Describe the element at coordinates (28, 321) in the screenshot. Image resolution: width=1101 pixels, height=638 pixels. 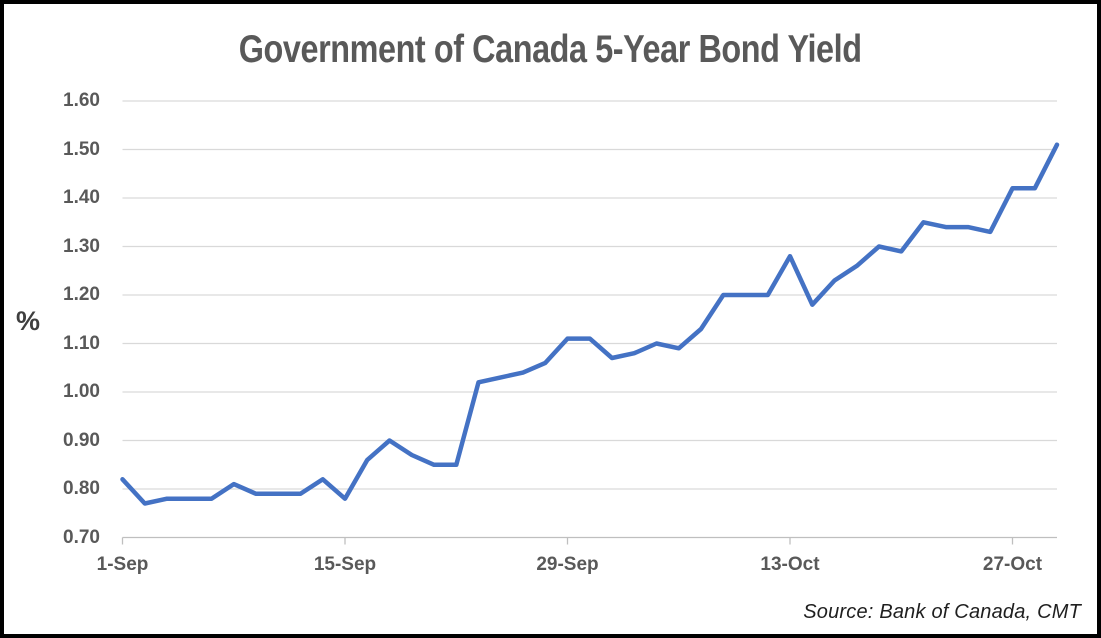
I see `y-axis-unit-label: %` at that location.